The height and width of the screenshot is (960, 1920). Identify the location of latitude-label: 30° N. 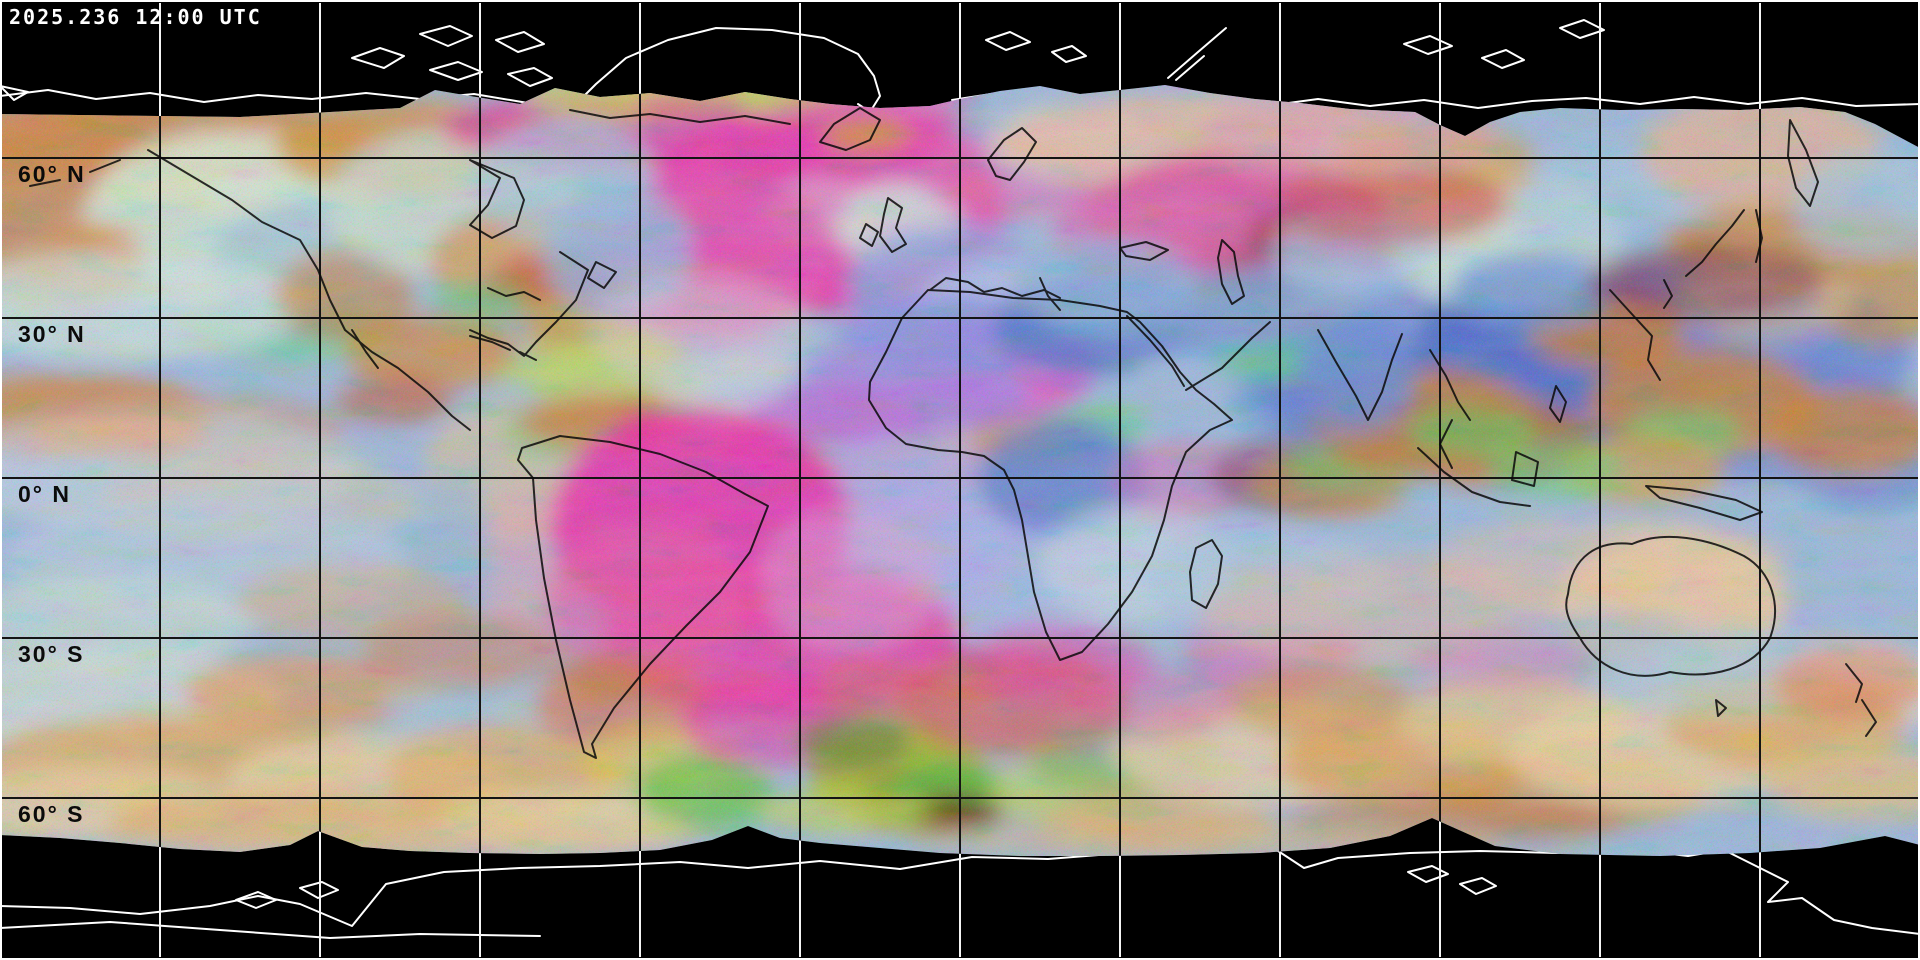
(52, 334).